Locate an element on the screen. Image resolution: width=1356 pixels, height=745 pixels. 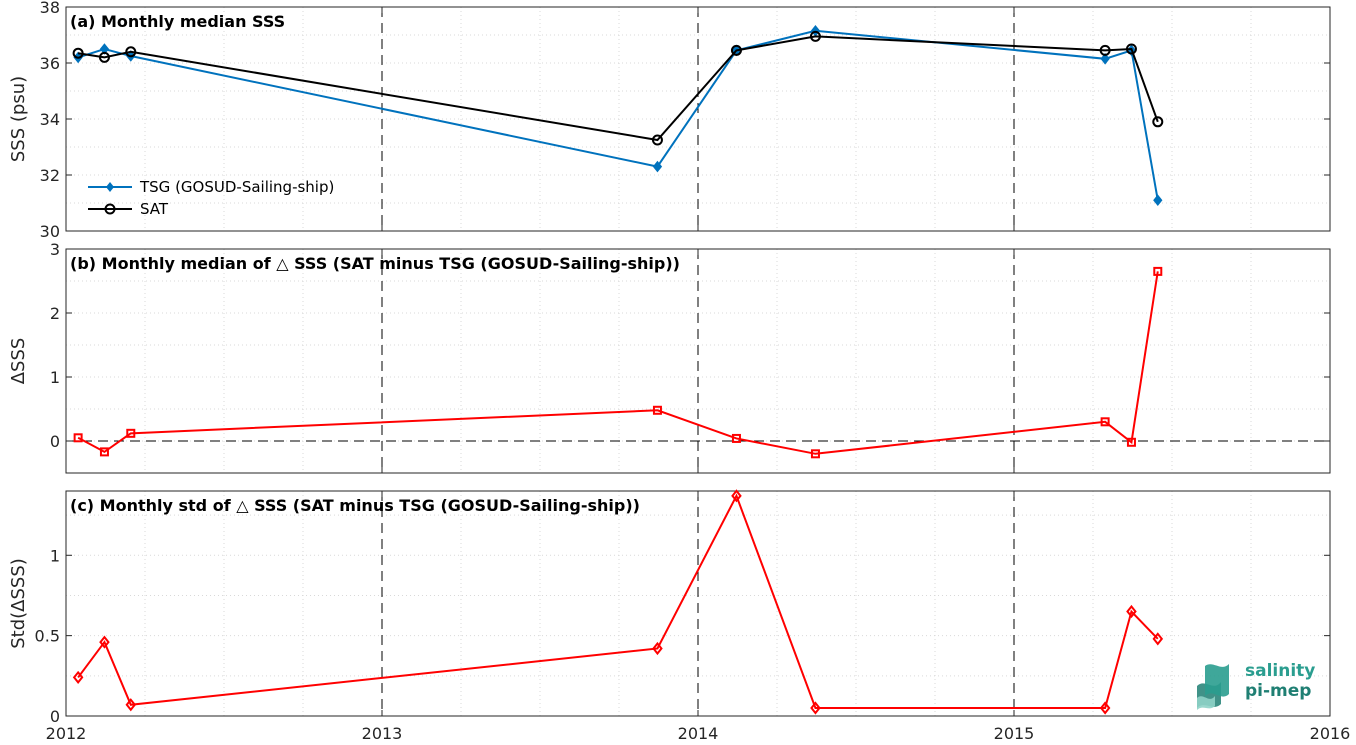
series-sat is located at coordinates (618, 88).